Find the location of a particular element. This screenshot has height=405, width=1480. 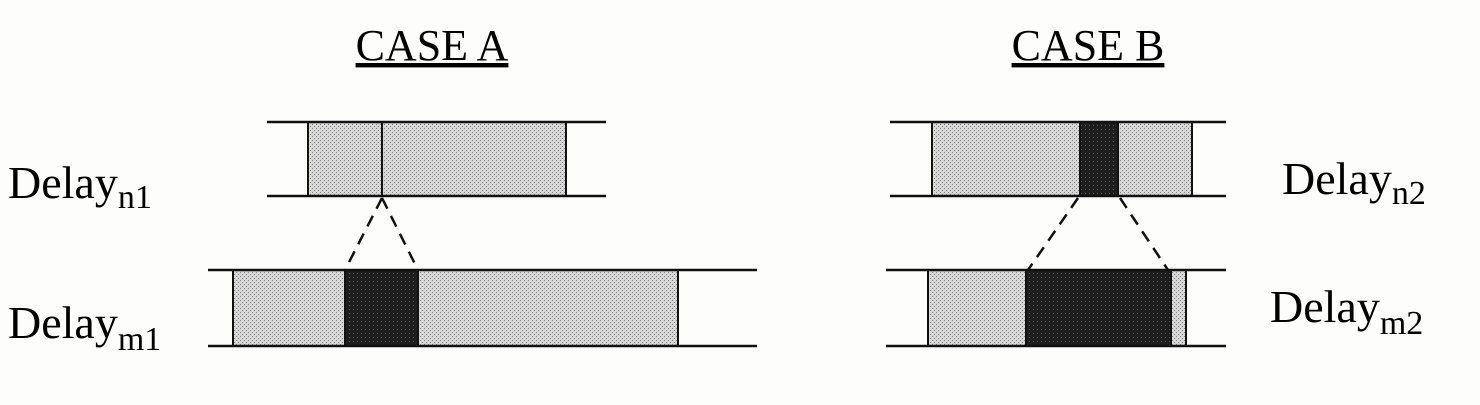

case-a-bottom-bar is located at coordinates (482, 308).